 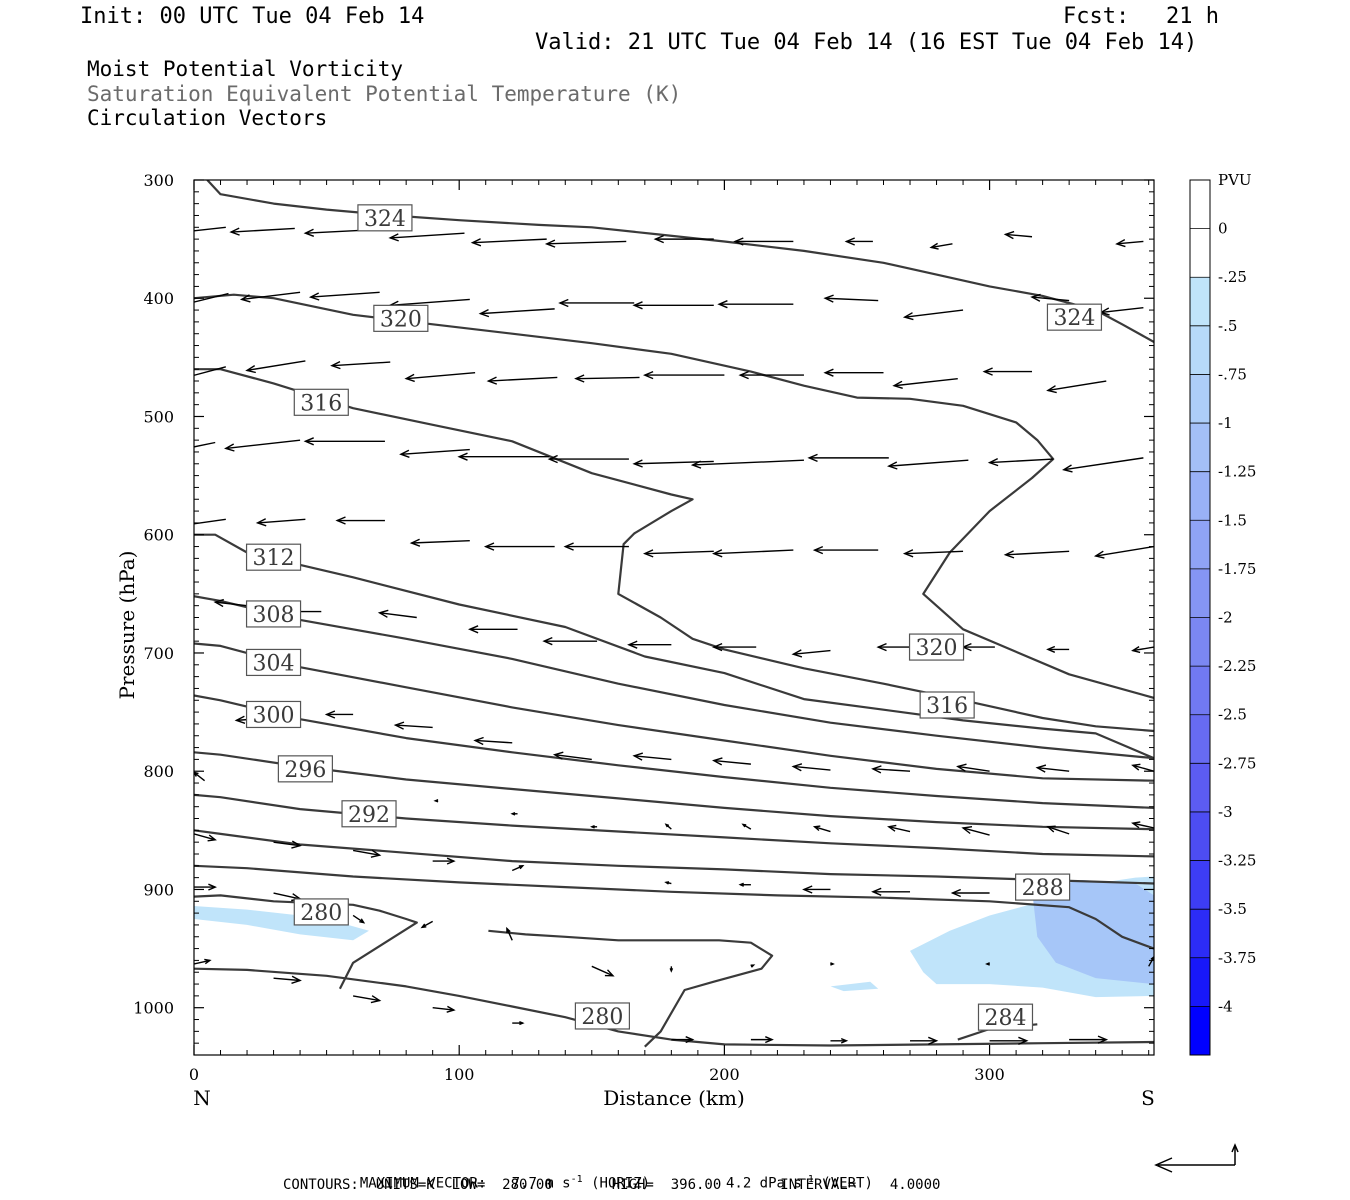 What do you see at coordinates (158, 889) in the screenshot?
I see `y-tick-label: 900` at bounding box center [158, 889].